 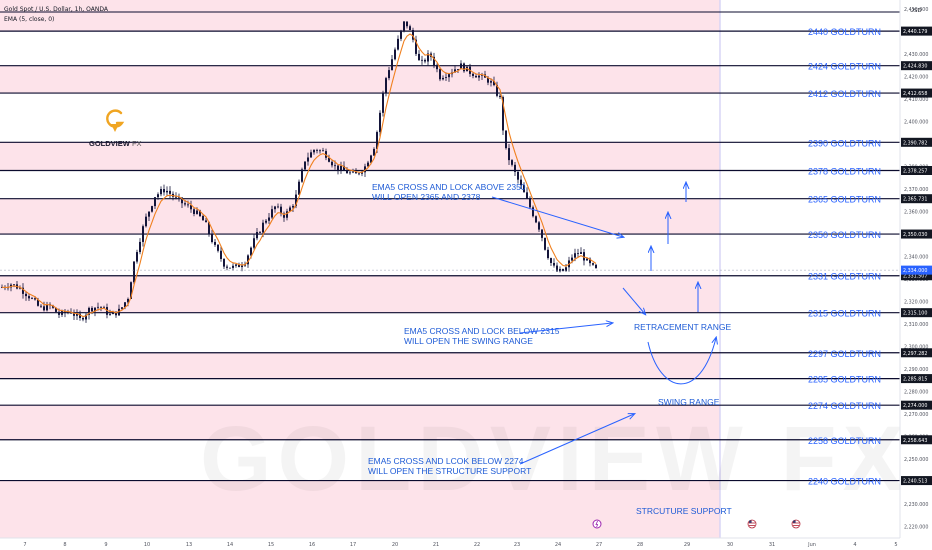 I want to click on price-tick-label: 2,450.000, so click(x=916, y=10).